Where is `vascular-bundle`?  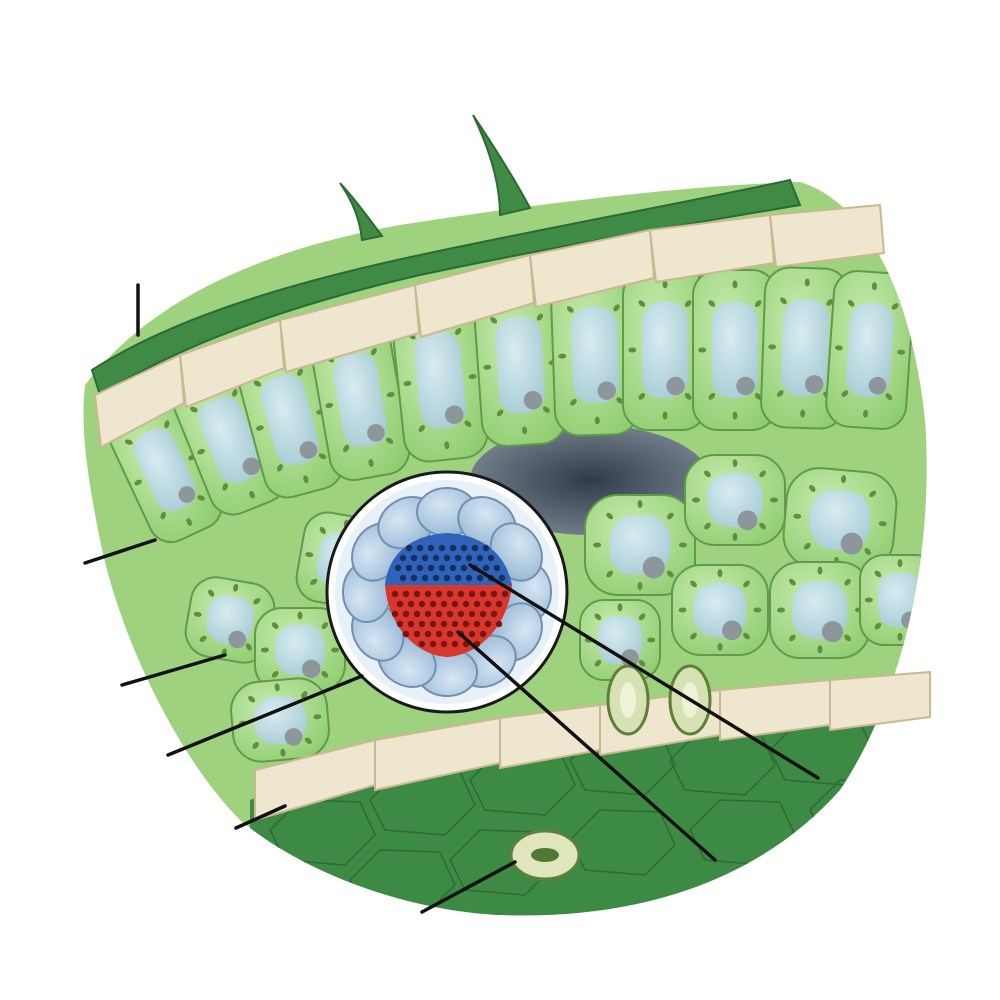 vascular-bundle is located at coordinates (447, 592).